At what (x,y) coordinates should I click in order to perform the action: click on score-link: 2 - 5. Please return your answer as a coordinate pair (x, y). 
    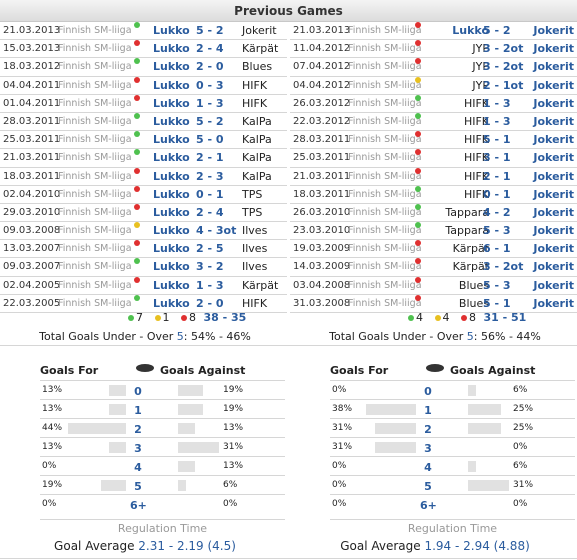
    Looking at the image, I should click on (210, 249).